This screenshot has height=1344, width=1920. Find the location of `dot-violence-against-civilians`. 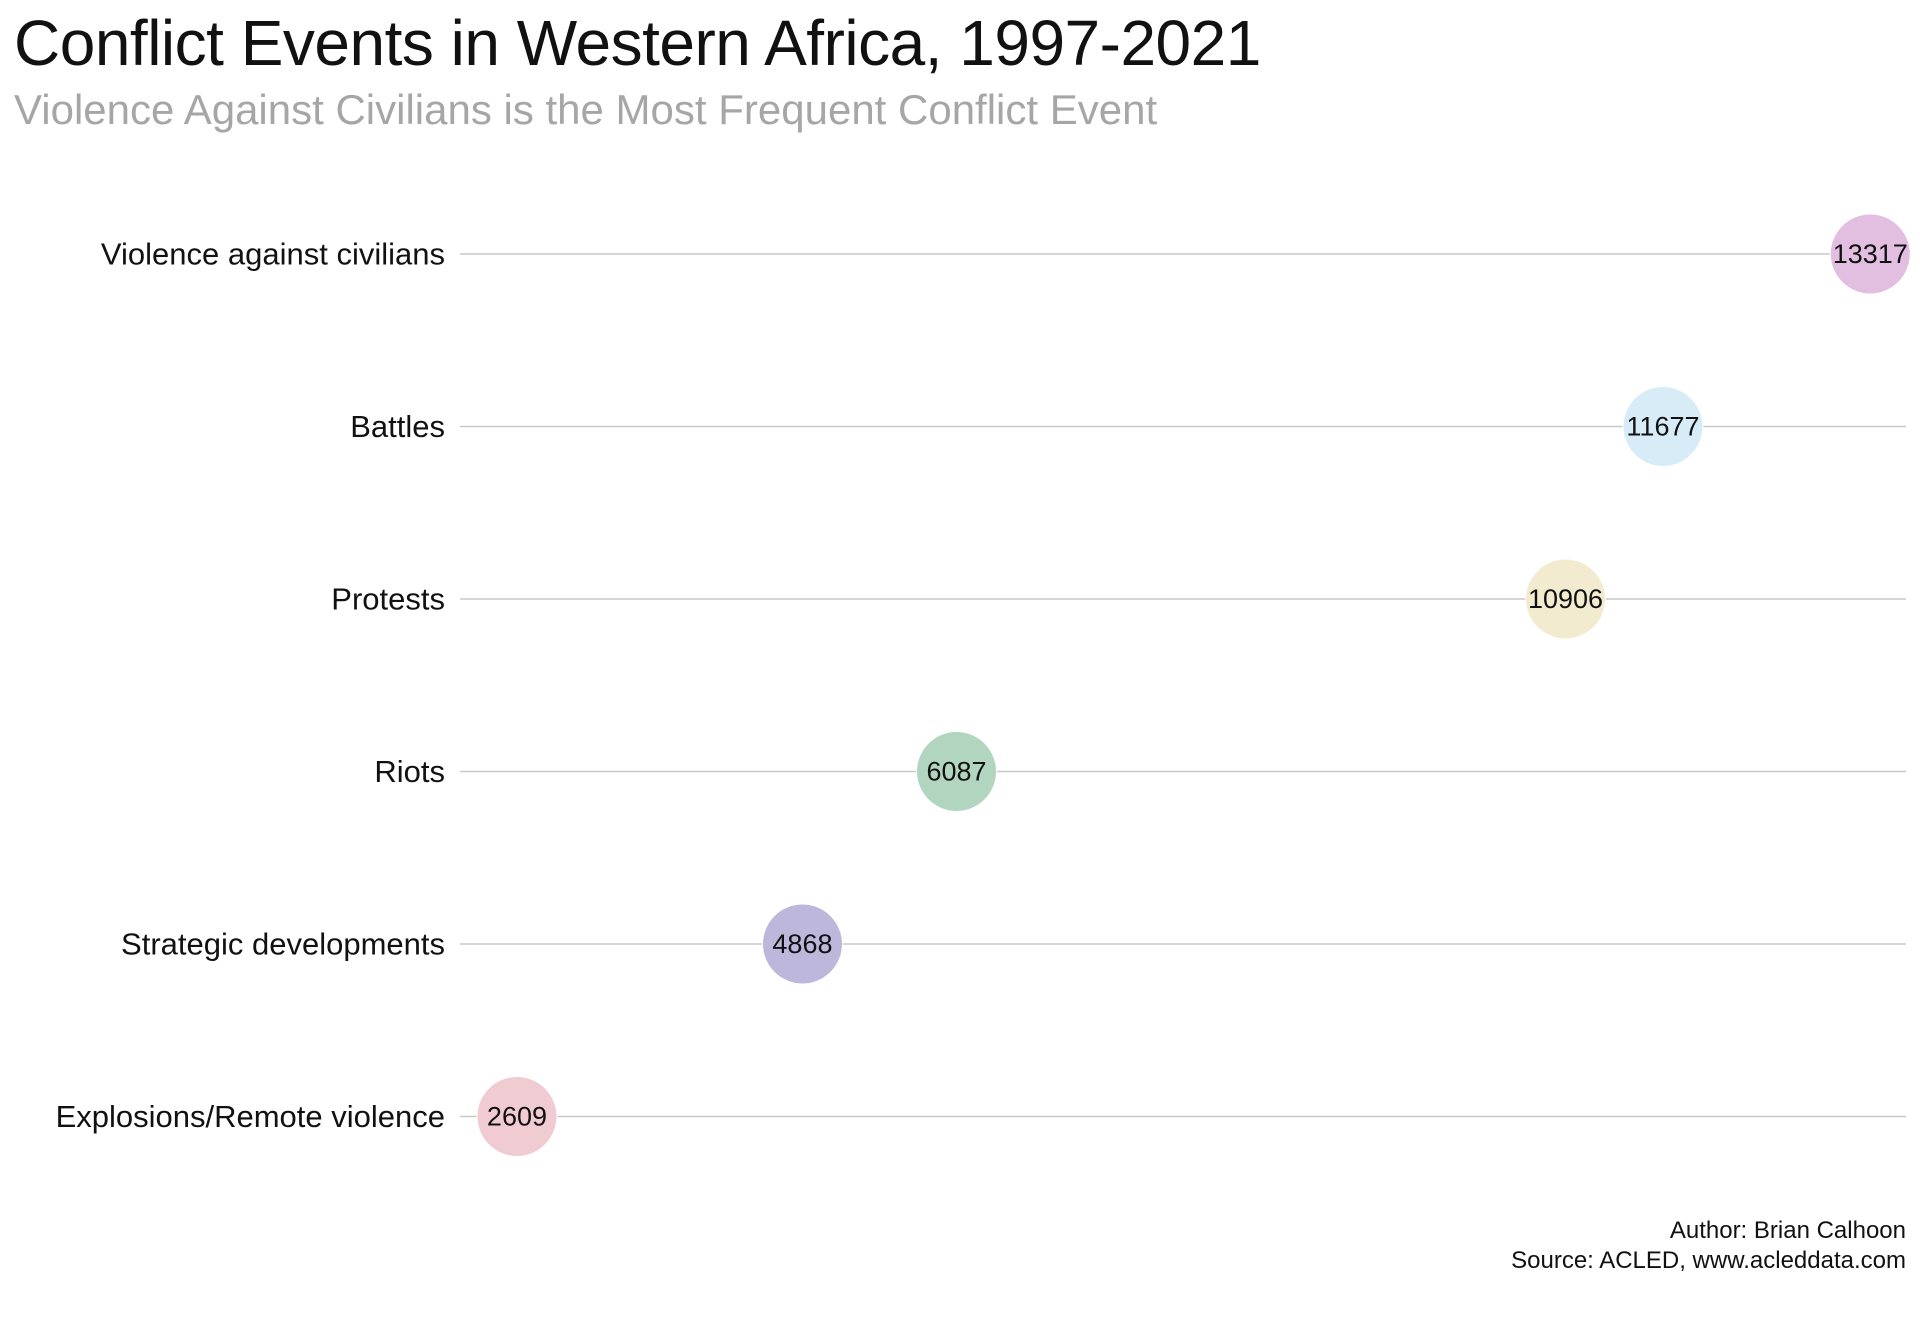

dot-violence-against-civilians is located at coordinates (1870, 254).